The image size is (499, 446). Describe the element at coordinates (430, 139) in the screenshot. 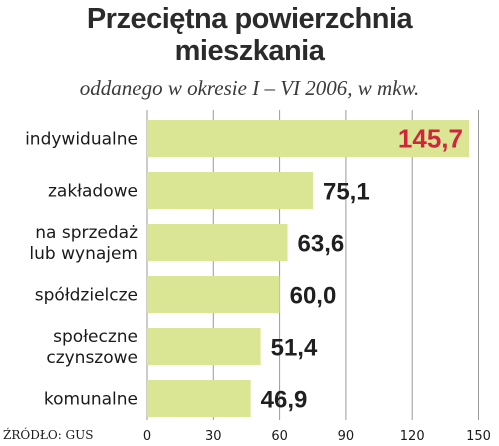

I see `value-label: 145,7` at that location.